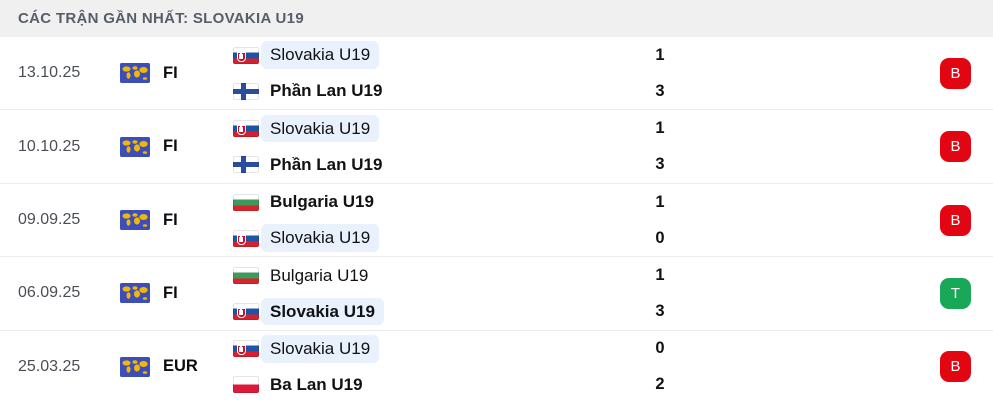 This screenshot has width=993, height=403. I want to click on section-header-title: CÁC TRẬN GẦN NHẤT: SLOVAKIA U19, so click(496, 18).